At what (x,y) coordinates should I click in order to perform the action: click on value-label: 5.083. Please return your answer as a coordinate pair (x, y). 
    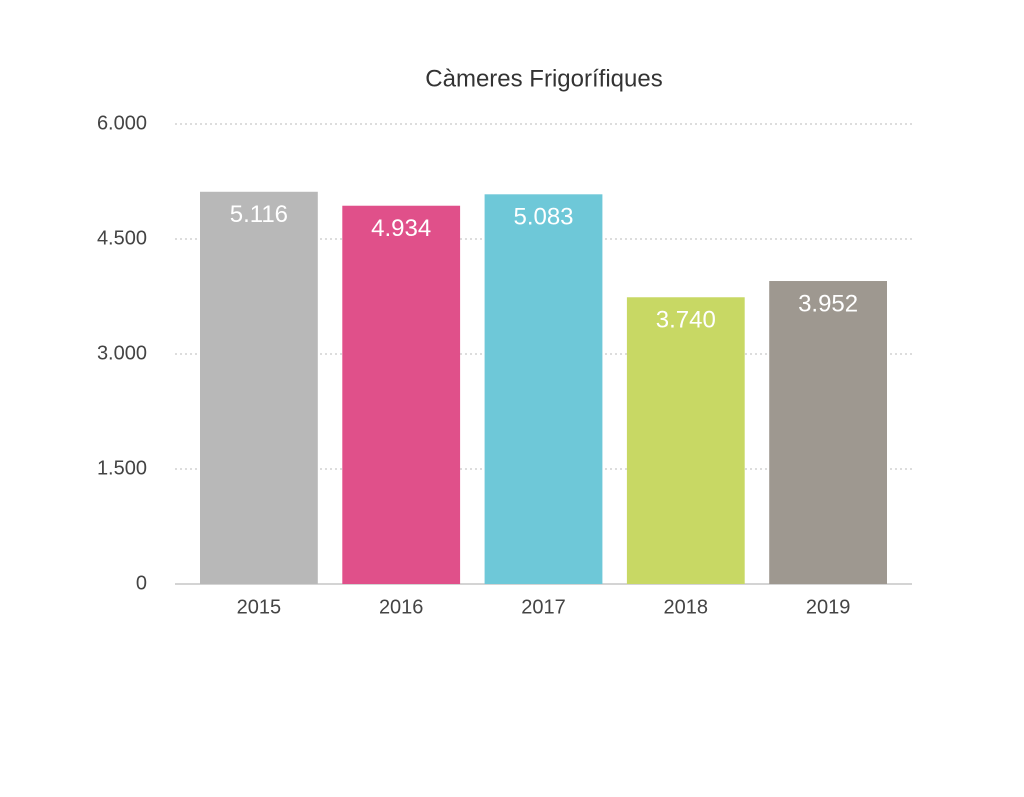
    Looking at the image, I should click on (543, 217).